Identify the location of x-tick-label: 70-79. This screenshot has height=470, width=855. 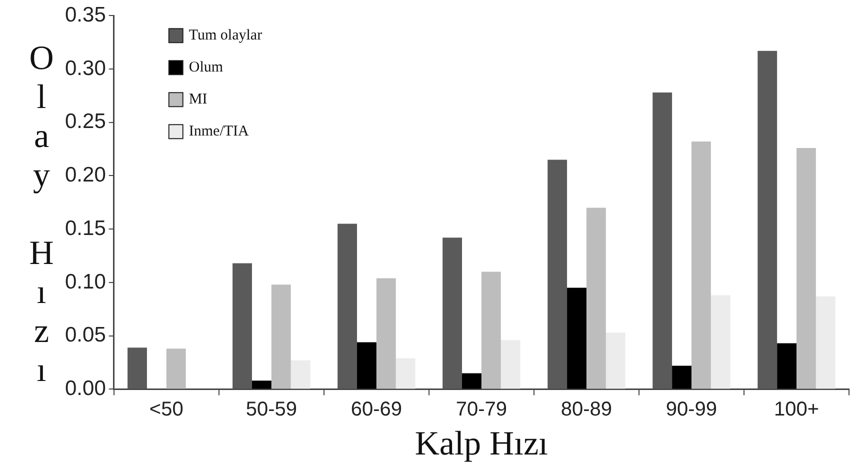
(482, 409).